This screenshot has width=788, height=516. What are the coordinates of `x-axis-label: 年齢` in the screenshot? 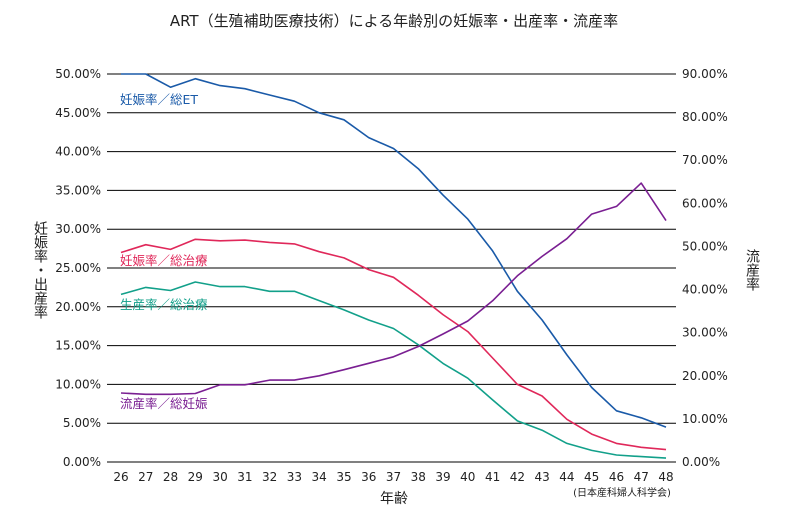 It's located at (394, 499).